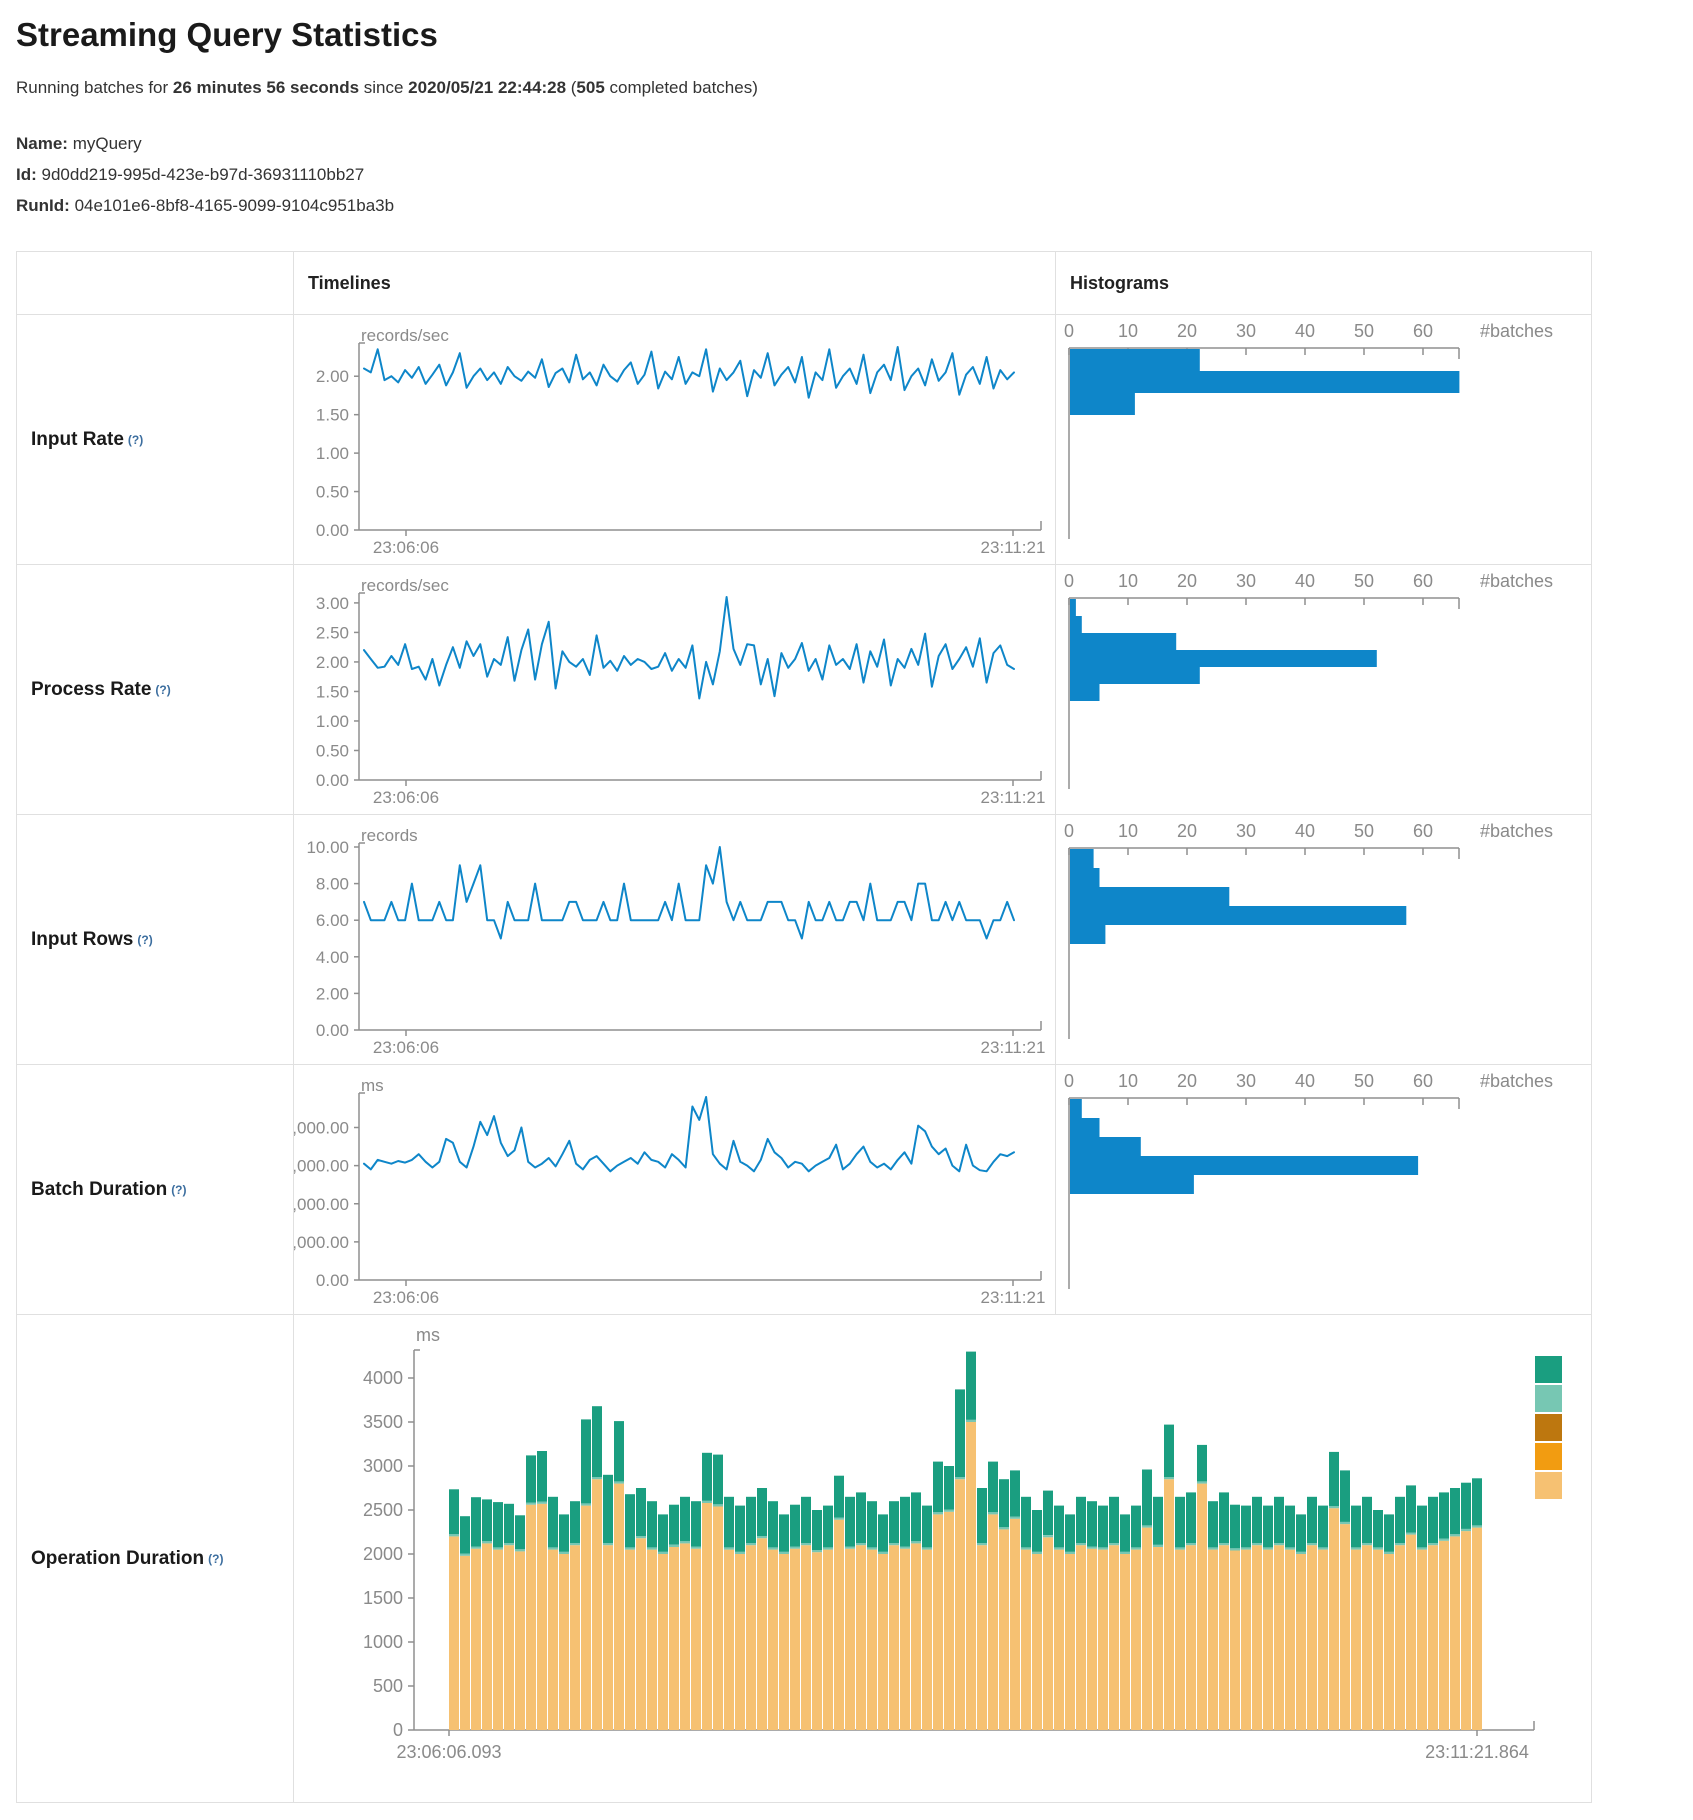 The image size is (1693, 1820). Describe the element at coordinates (388, 1686) in the screenshot. I see `svg-text: 500` at that location.